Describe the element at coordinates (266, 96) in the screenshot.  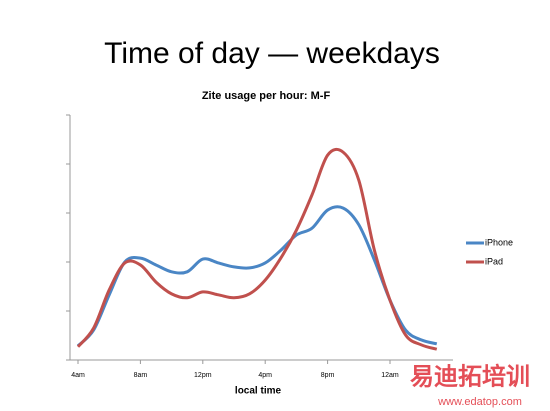
I see `chart-title: Zite usage per hour: M-F` at that location.